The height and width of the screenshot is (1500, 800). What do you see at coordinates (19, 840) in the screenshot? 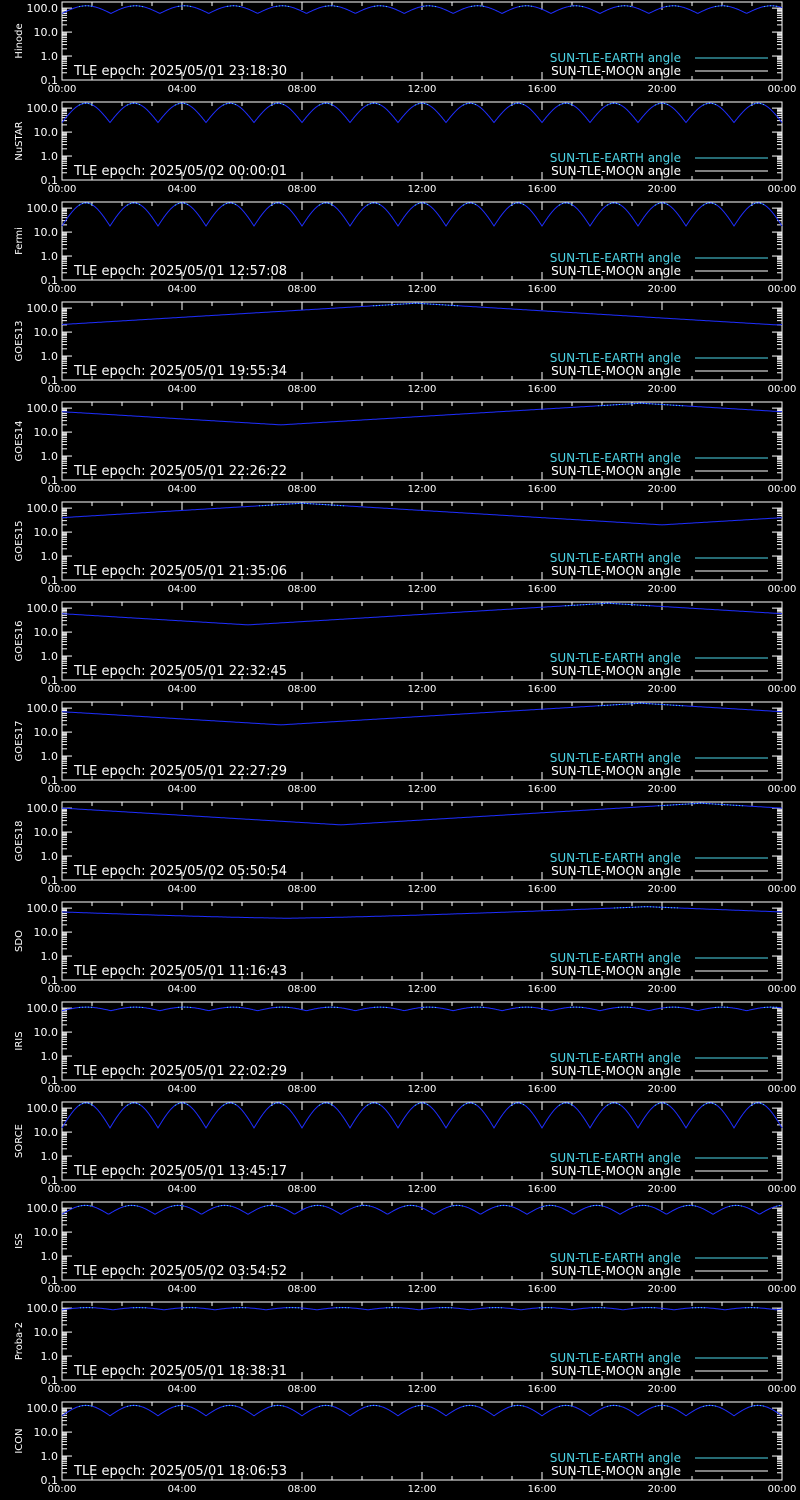
I see `satellite-name: GOES18` at bounding box center [19, 840].